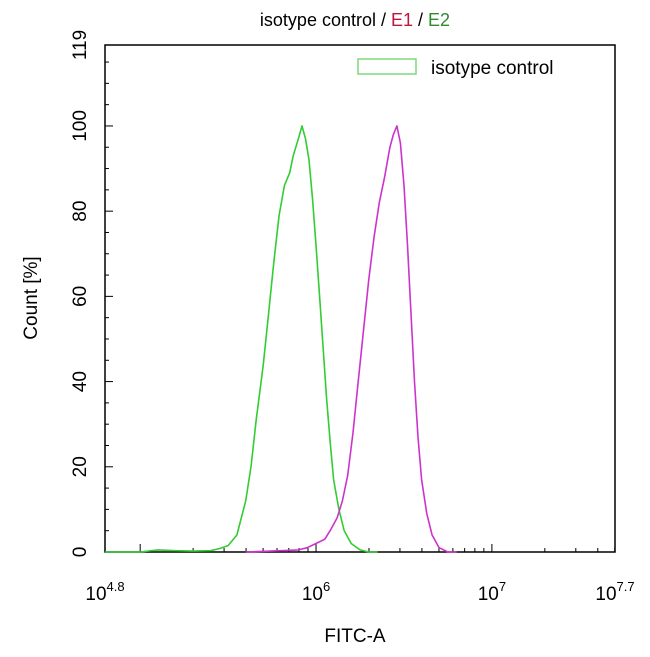 This screenshot has width=650, height=657. What do you see at coordinates (387, 66) in the screenshot?
I see `legend-swatch-isotype-control` at bounding box center [387, 66].